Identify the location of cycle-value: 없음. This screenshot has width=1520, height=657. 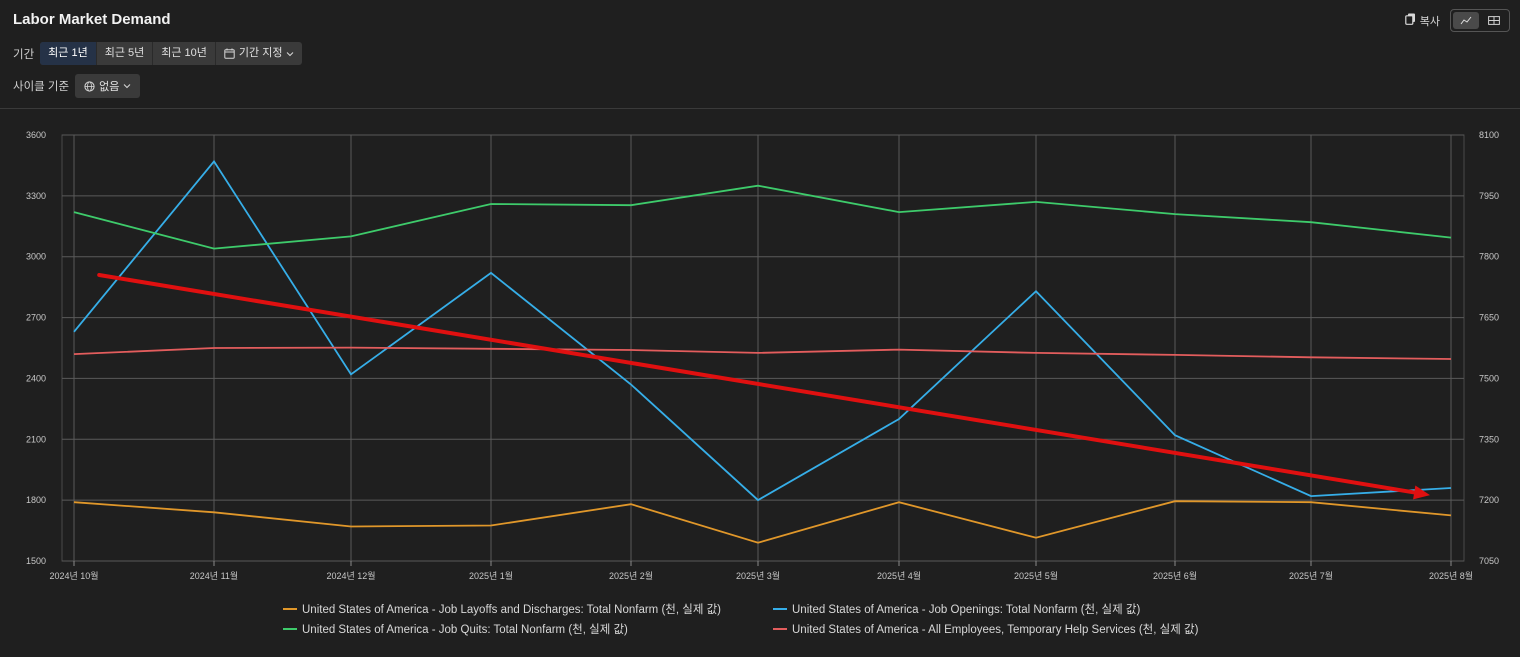
(109, 87).